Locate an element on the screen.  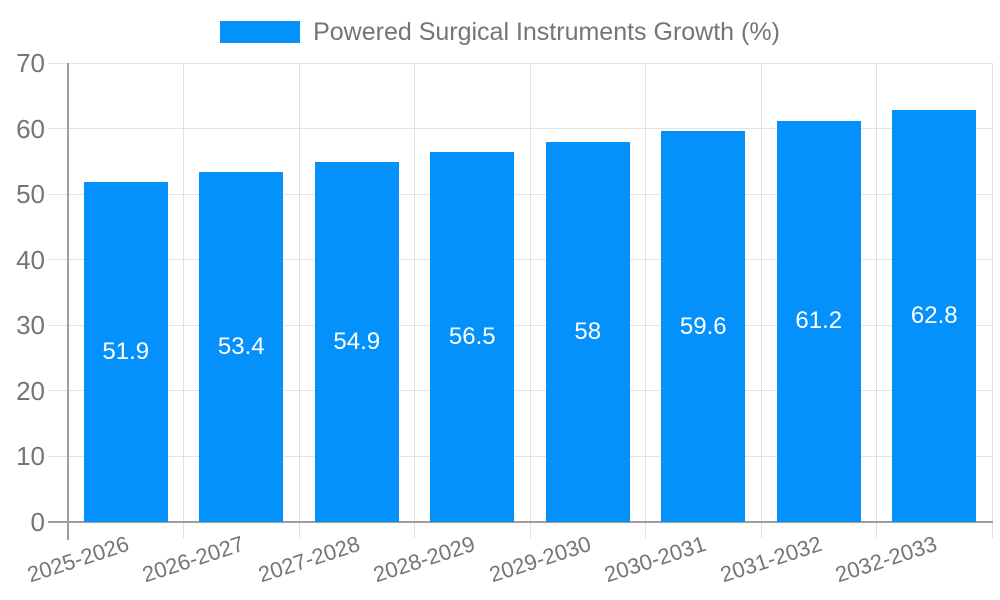
bar-2028-2029 is located at coordinates (472, 336).